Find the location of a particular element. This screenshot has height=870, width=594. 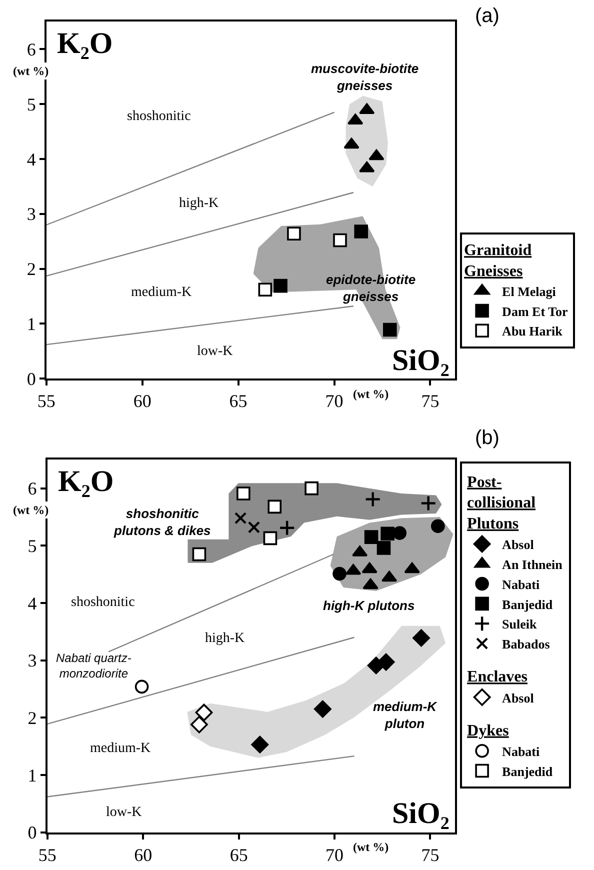

legend-label: Dam Et Tor is located at coordinates (535, 311).